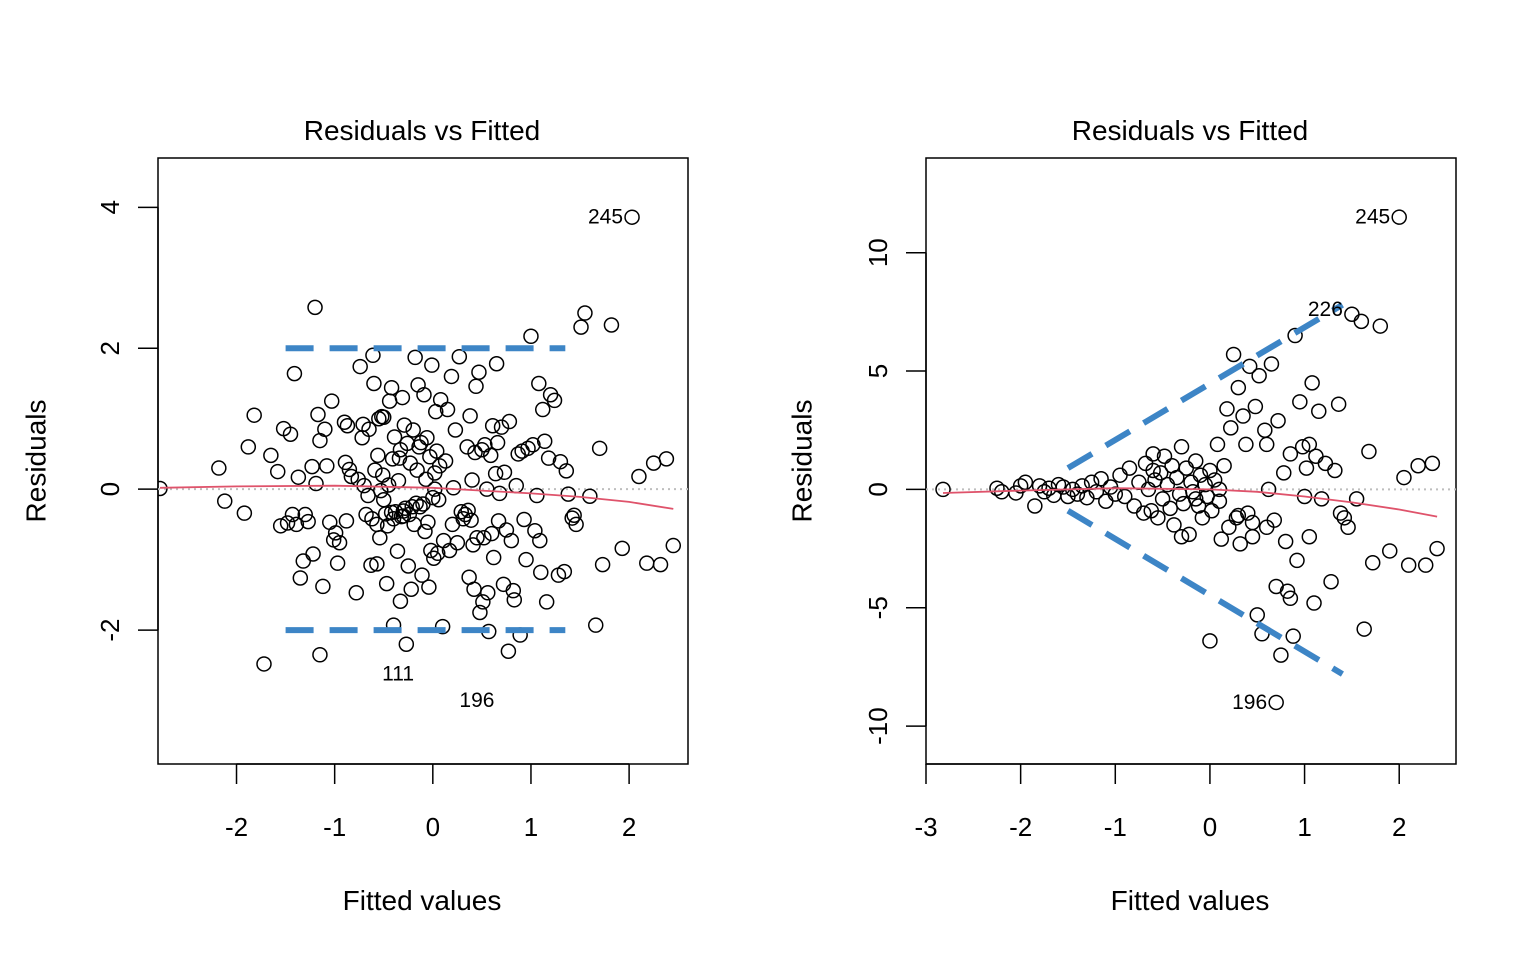  What do you see at coordinates (1372, 217) in the screenshot?
I see `point-label: 245` at bounding box center [1372, 217].